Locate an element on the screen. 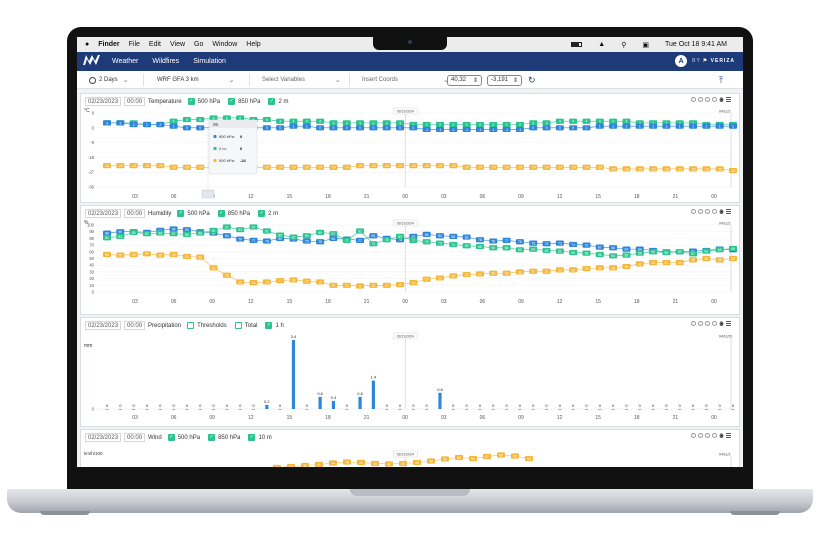  coords-select: Insert Coords ⌄ is located at coordinates (405, 80).